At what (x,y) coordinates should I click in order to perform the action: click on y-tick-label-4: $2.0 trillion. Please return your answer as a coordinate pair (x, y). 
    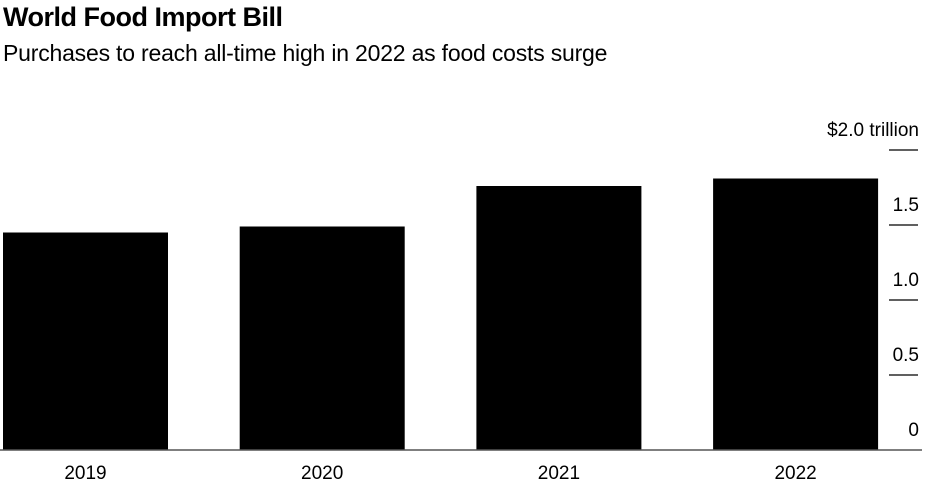
    Looking at the image, I should click on (873, 130).